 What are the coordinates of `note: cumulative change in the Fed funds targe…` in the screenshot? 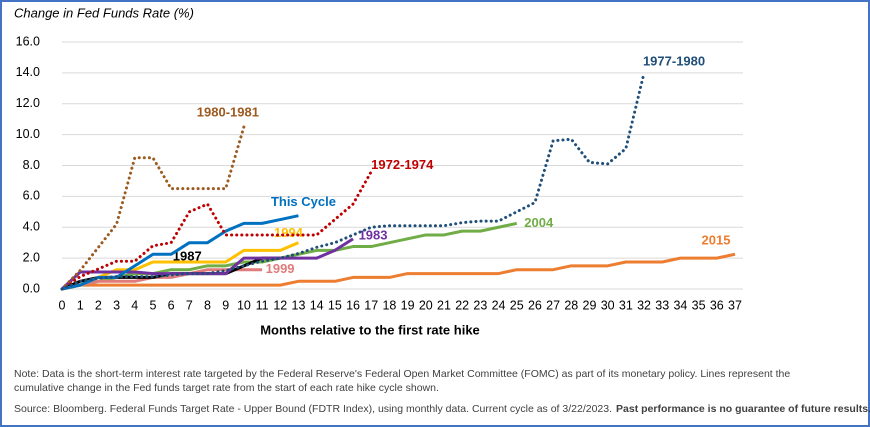 It's located at (226, 388).